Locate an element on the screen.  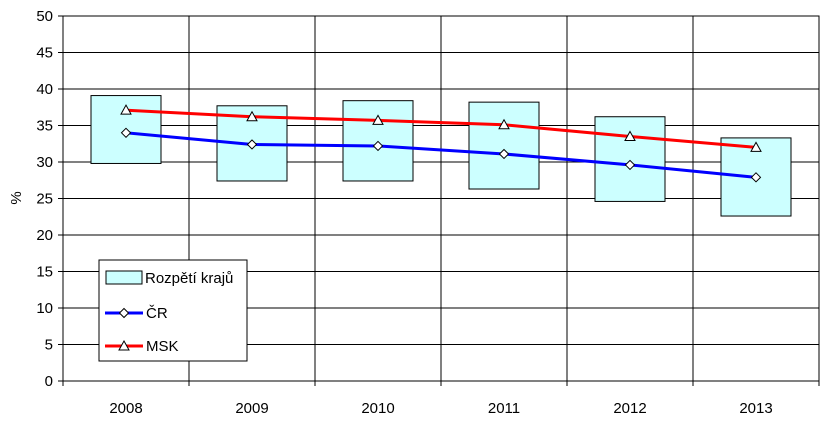
y-tick-label: 45 is located at coordinates (44, 53).